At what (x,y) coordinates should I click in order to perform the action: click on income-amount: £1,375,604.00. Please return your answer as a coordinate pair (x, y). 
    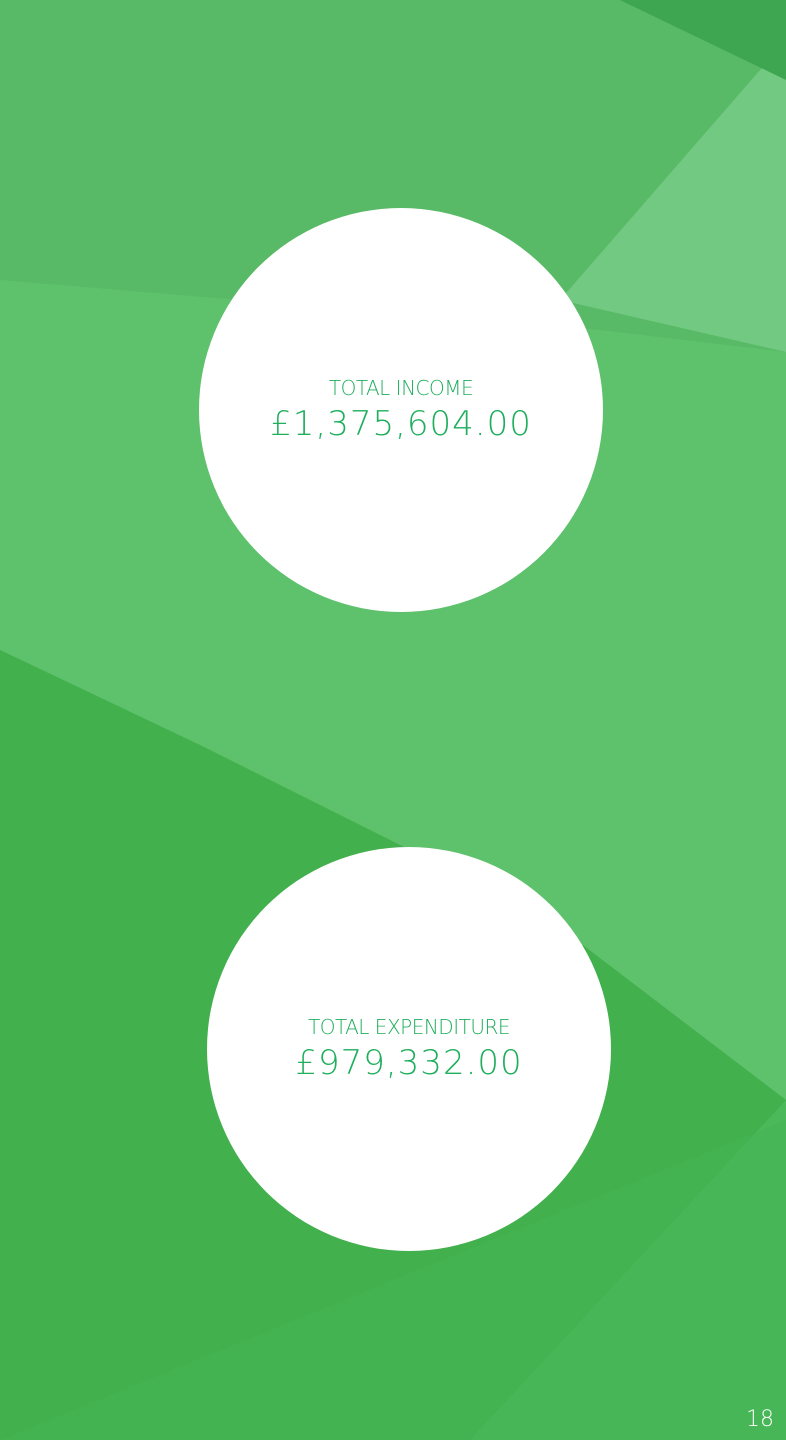
    Looking at the image, I should click on (401, 424).